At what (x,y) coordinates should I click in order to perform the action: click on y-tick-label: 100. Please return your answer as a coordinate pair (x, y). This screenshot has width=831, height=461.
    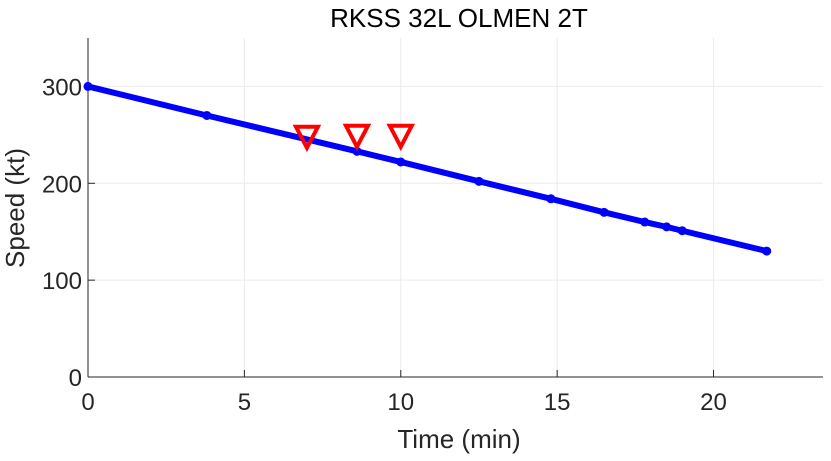
    Looking at the image, I should click on (62, 281).